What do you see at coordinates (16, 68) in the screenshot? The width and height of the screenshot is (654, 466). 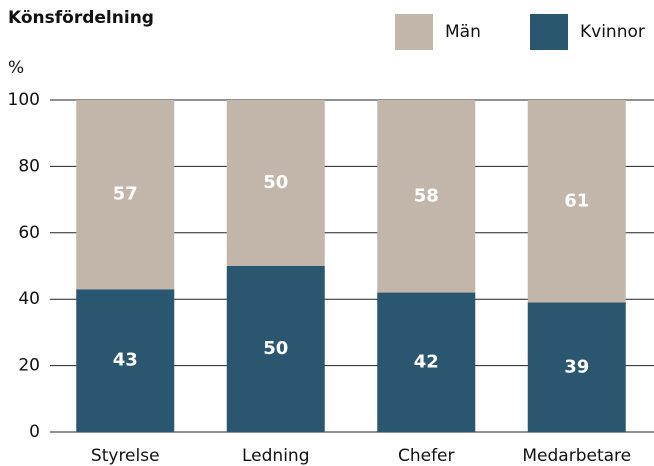 I see `y-axis-label: %` at bounding box center [16, 68].